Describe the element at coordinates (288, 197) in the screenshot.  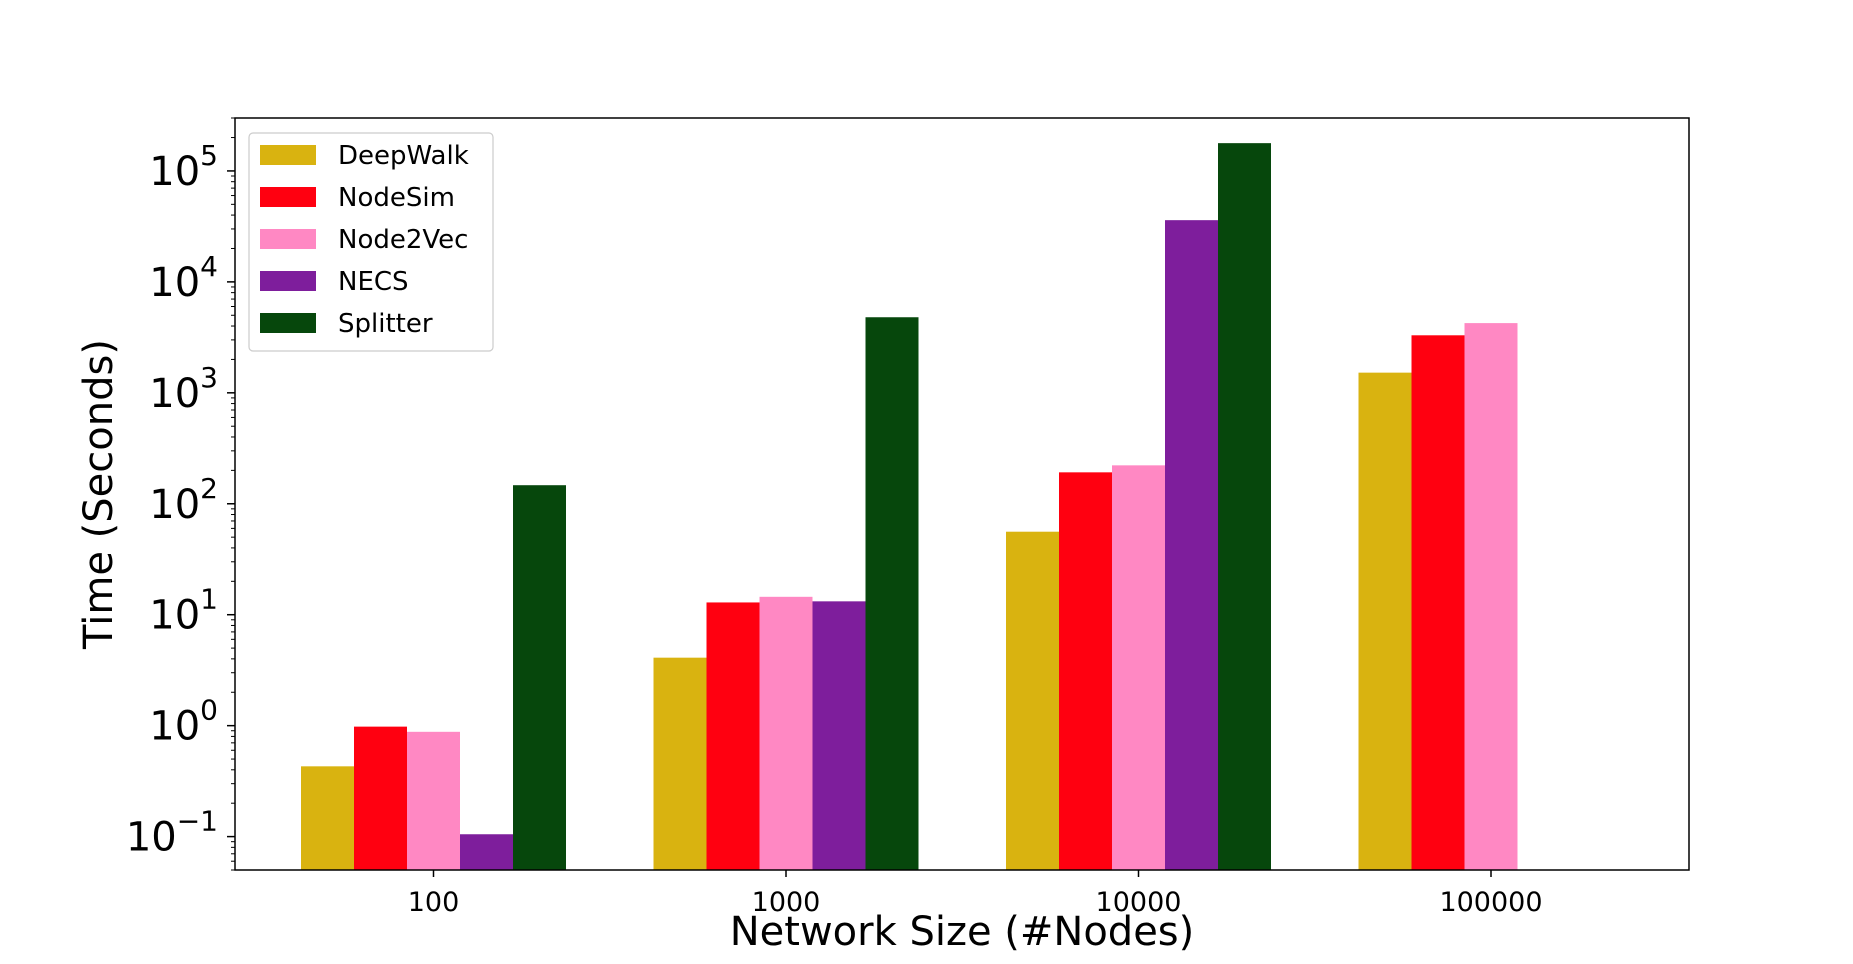
I see `legend-swatch-nodesim` at that location.